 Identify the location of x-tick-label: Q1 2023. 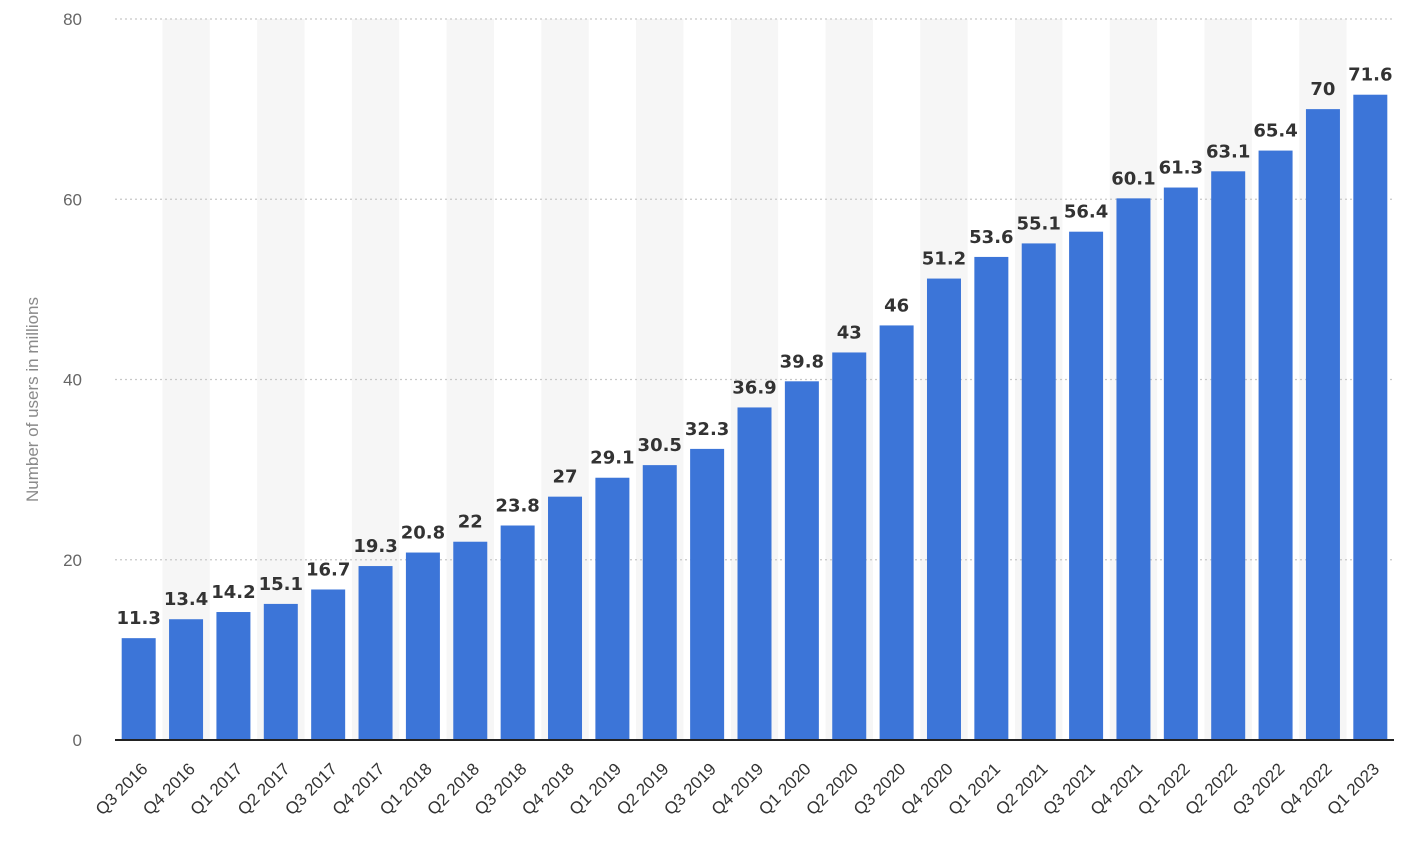
(1354, 789).